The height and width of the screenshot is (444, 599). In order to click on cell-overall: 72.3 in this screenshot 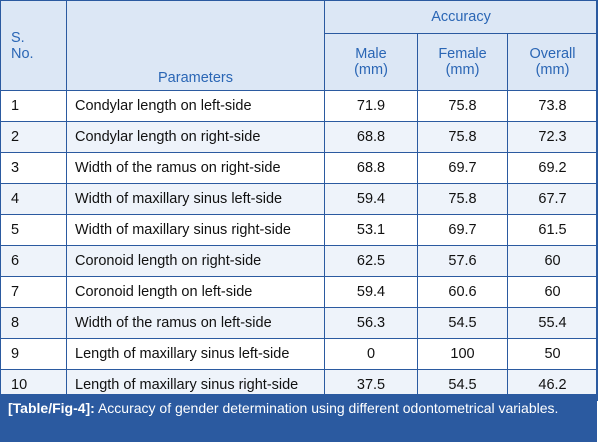, I will do `click(552, 137)`.